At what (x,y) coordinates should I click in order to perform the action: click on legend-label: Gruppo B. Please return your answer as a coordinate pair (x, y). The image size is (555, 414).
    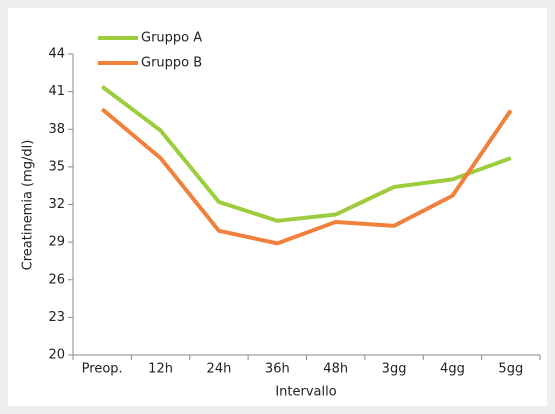
    Looking at the image, I should click on (171, 63).